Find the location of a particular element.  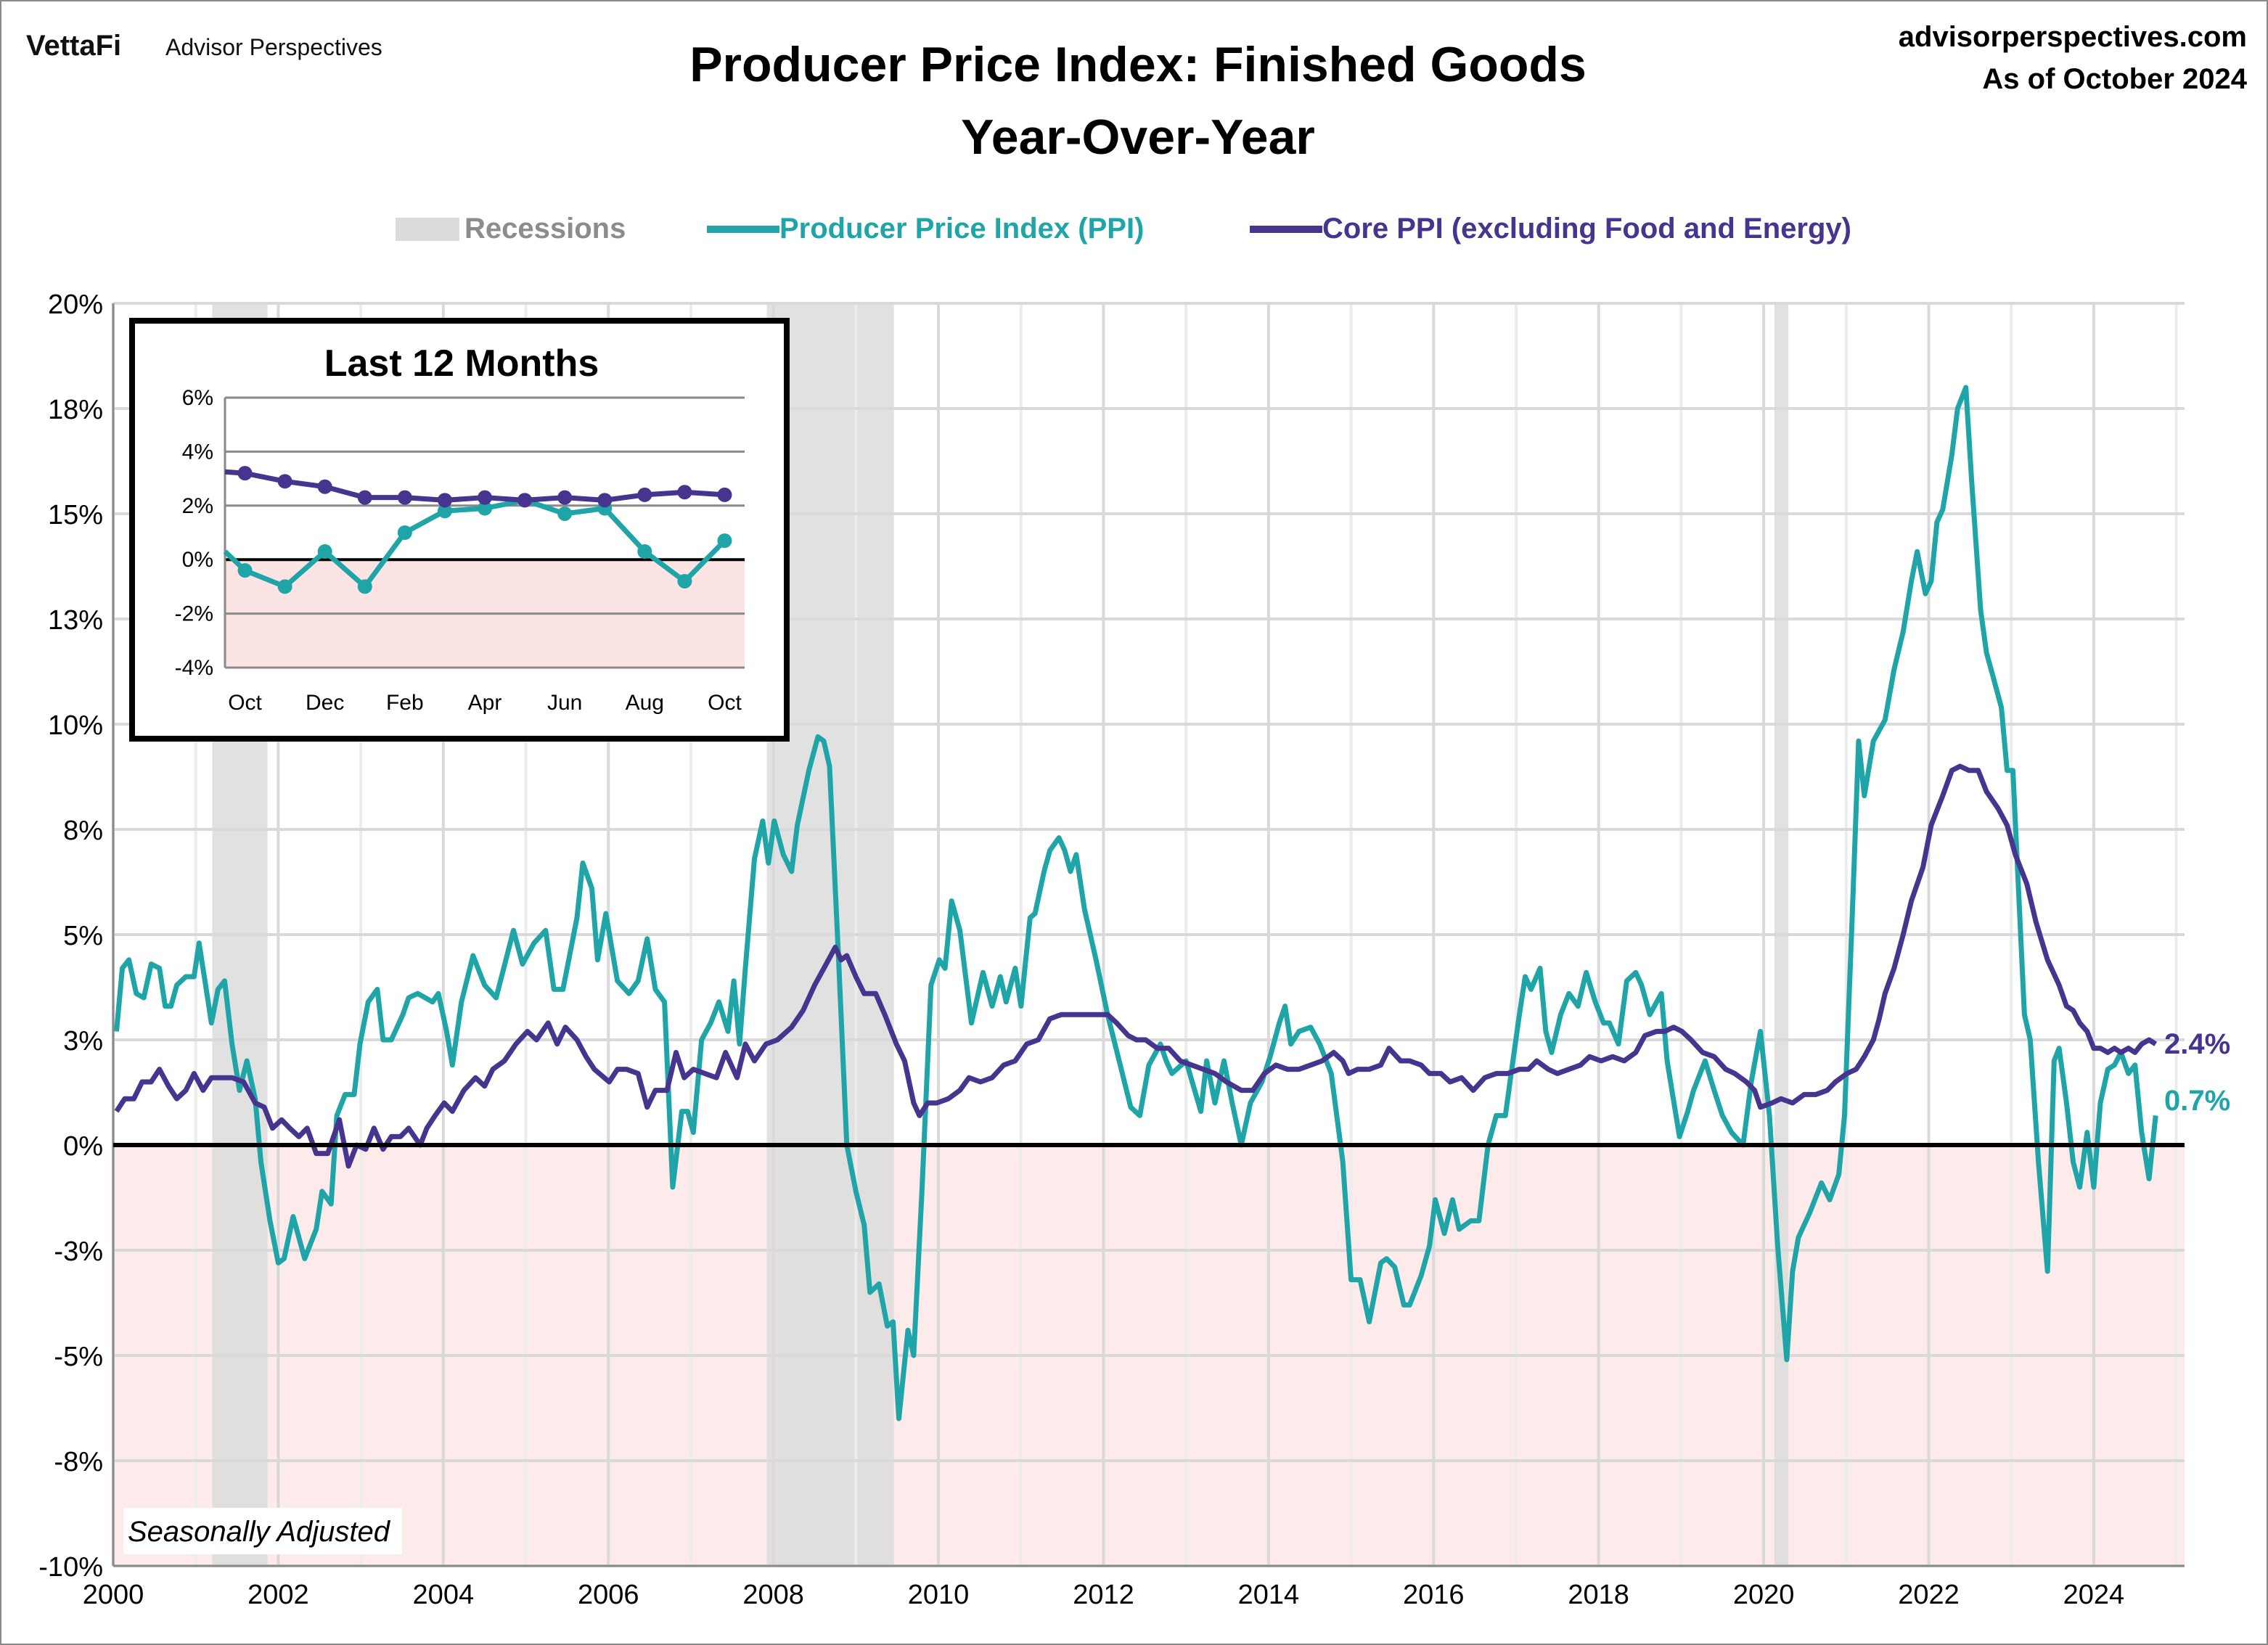

brand-name: Advisor Perspectives is located at coordinates (273, 47).